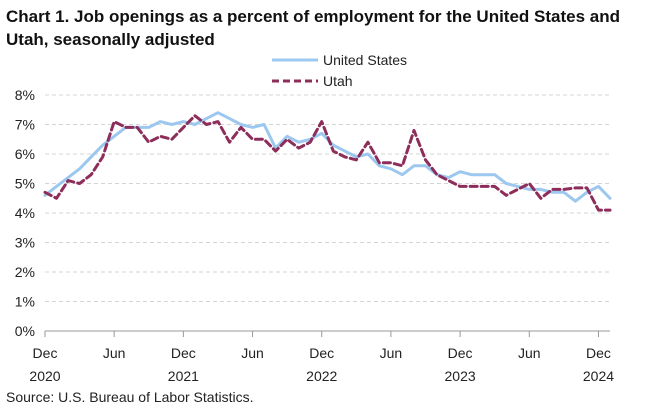  What do you see at coordinates (44, 376) in the screenshot?
I see `x-tick-label-year: 2020` at bounding box center [44, 376].